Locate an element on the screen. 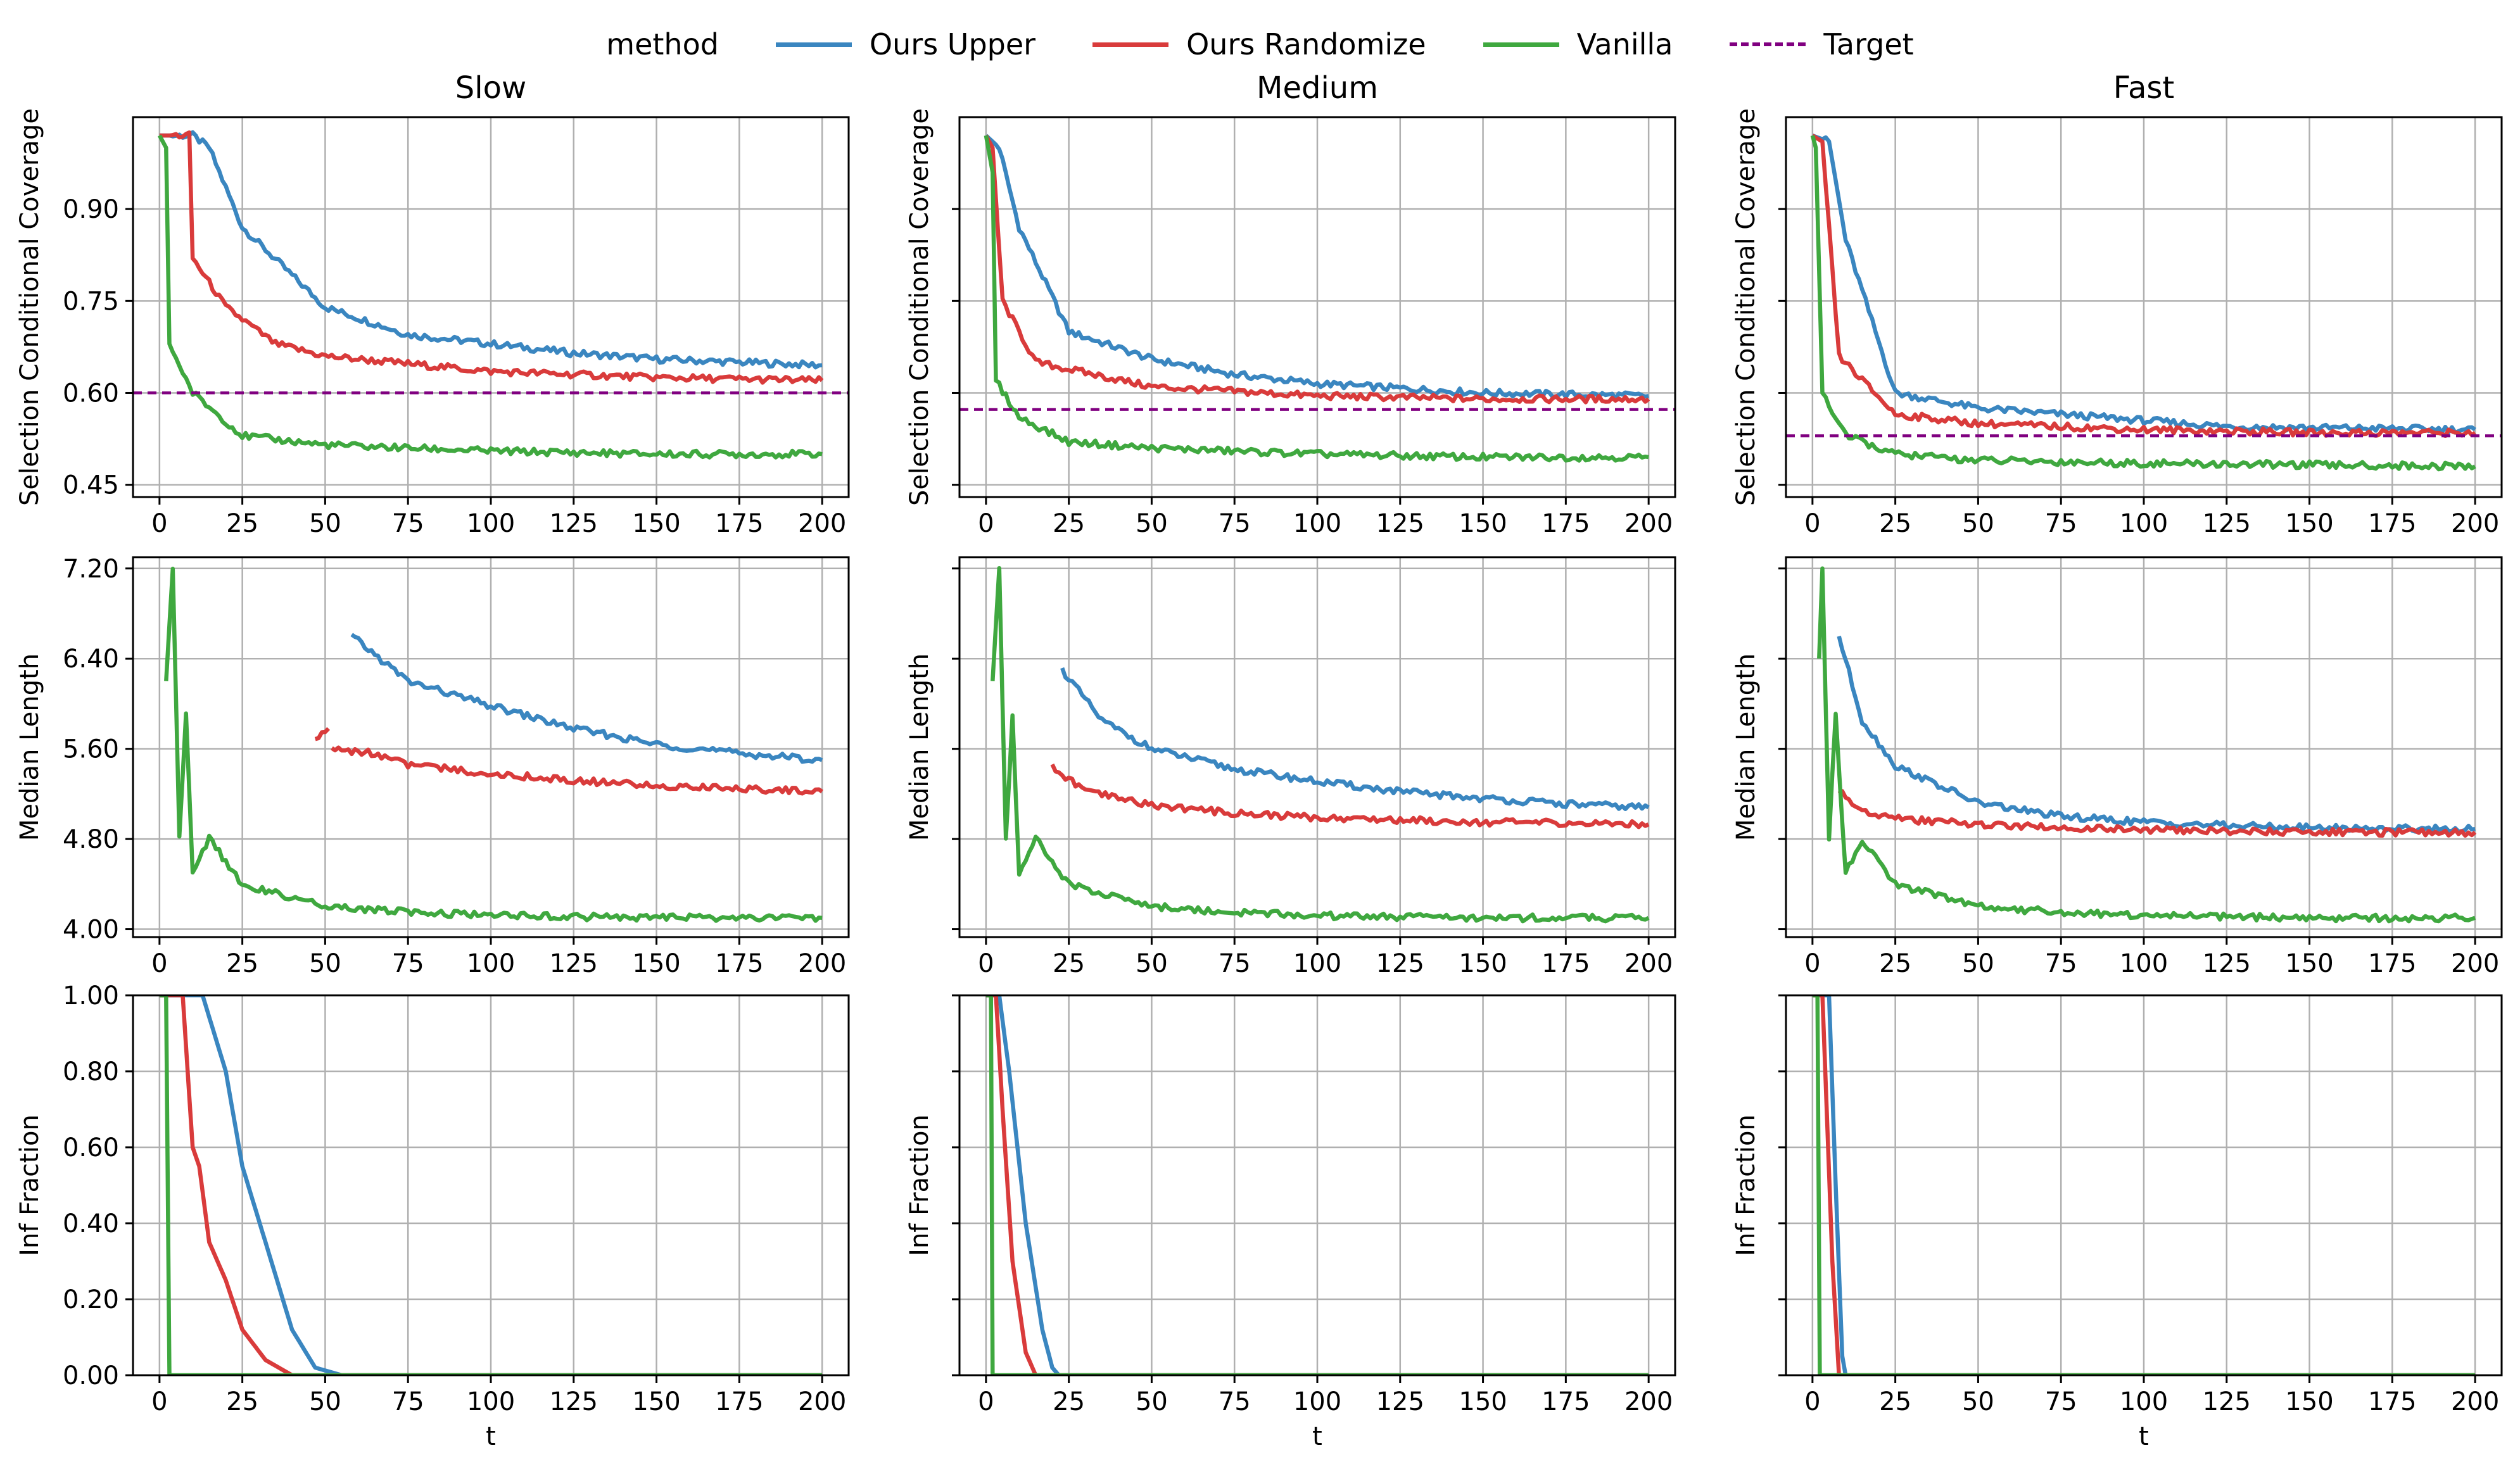 The image size is (2520, 1474). legend-title: method is located at coordinates (662, 44).